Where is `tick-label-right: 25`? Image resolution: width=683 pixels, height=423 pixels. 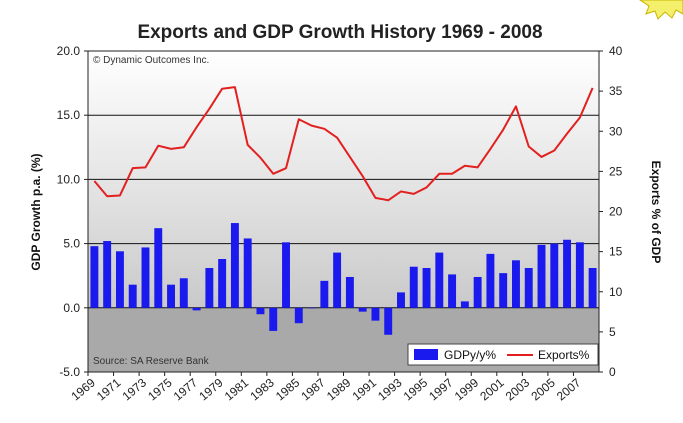 tick-label-right: 25 is located at coordinates (616, 171).